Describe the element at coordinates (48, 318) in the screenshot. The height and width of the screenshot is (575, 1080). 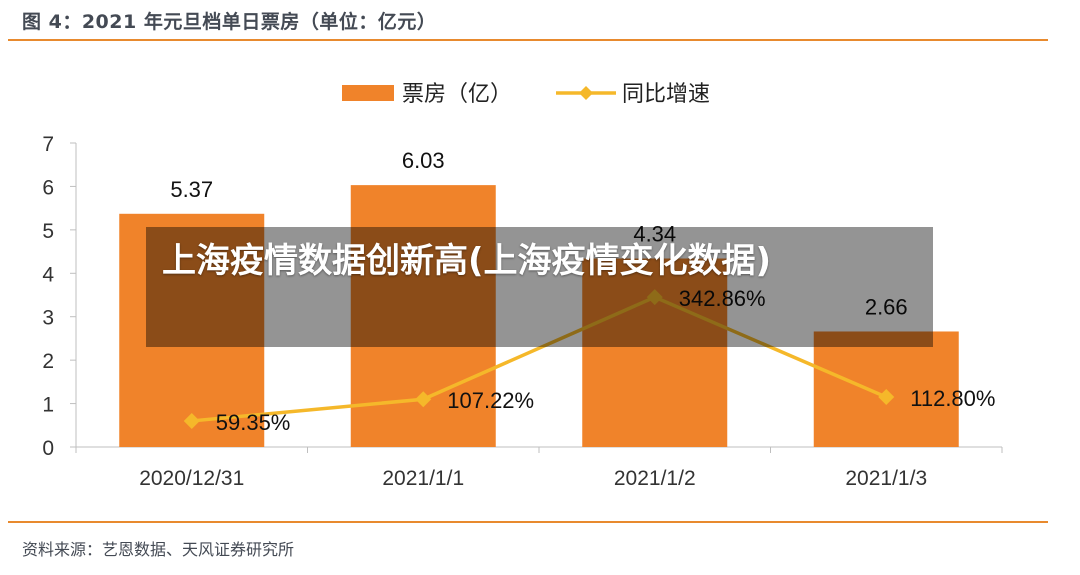
I see `y-tick-label: 3` at that location.